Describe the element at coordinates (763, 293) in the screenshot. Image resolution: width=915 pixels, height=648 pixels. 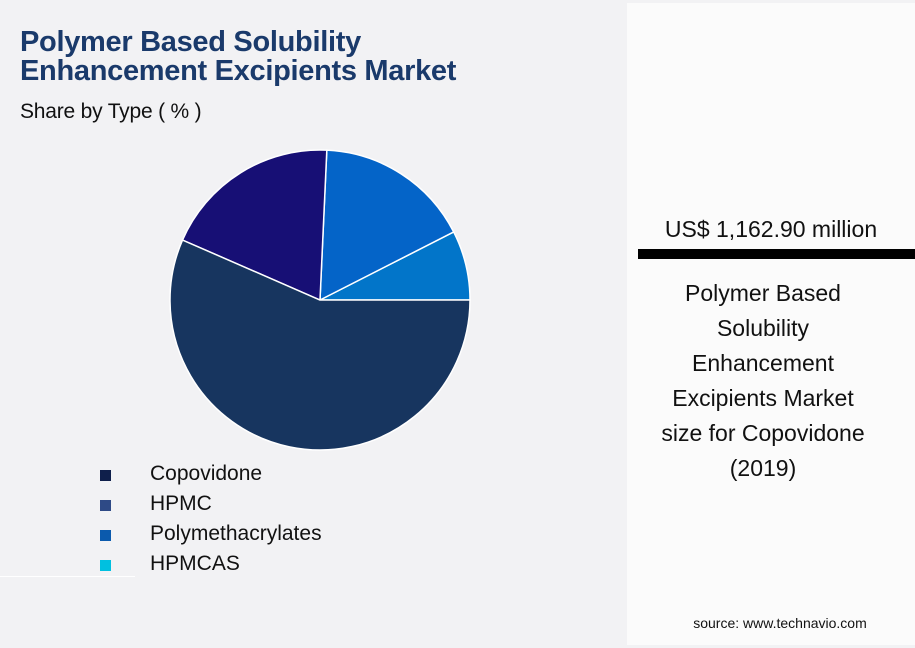
I see `caption-line: Polymer Based` at that location.